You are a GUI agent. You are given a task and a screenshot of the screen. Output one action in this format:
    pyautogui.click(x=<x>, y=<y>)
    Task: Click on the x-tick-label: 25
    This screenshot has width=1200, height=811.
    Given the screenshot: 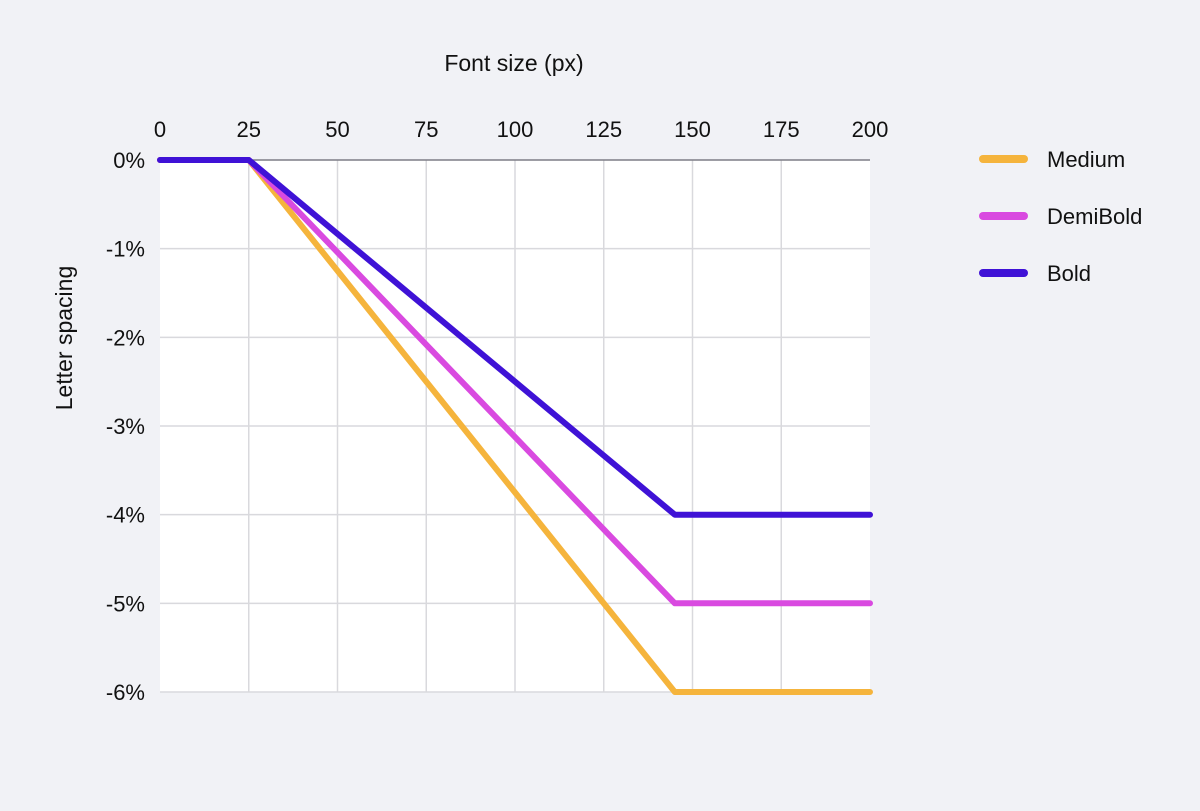 What is the action you would take?
    pyautogui.click(x=249, y=129)
    